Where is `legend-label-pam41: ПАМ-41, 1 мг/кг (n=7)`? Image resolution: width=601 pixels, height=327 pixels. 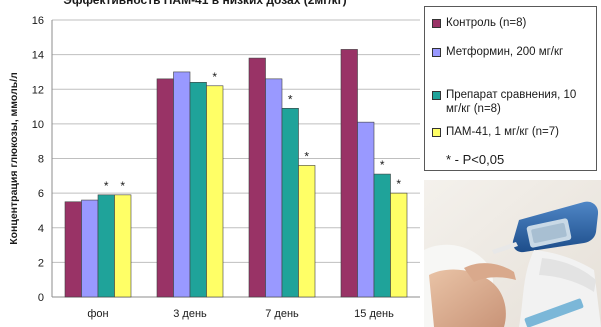
legend-label-pam41: ПАМ-41, 1 мг/кг (n=7) is located at coordinates (503, 132).